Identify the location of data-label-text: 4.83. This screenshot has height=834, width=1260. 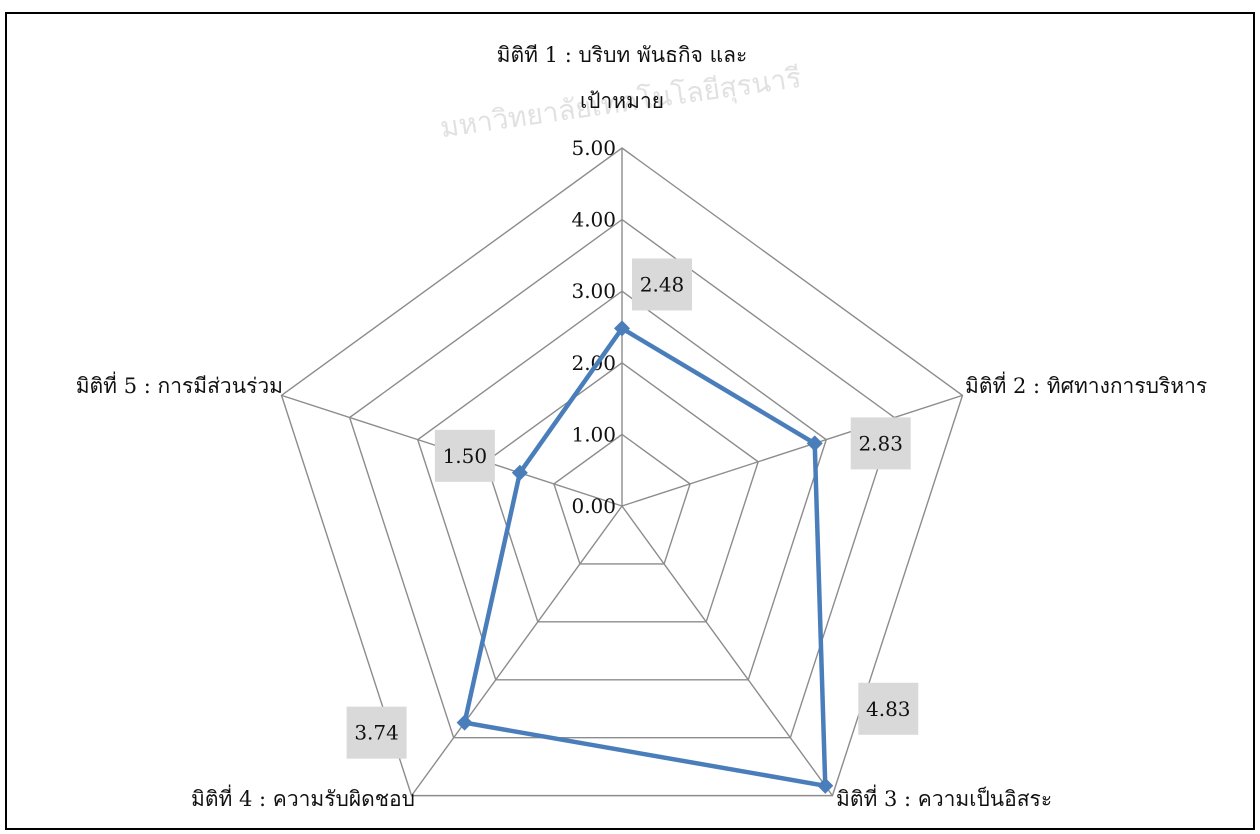
(888, 709).